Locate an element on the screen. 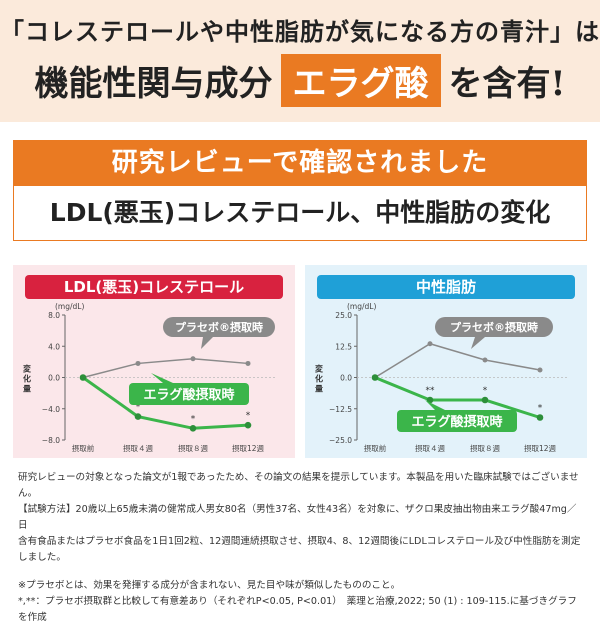  y-tick-label: −8.0 is located at coordinates (51, 440).